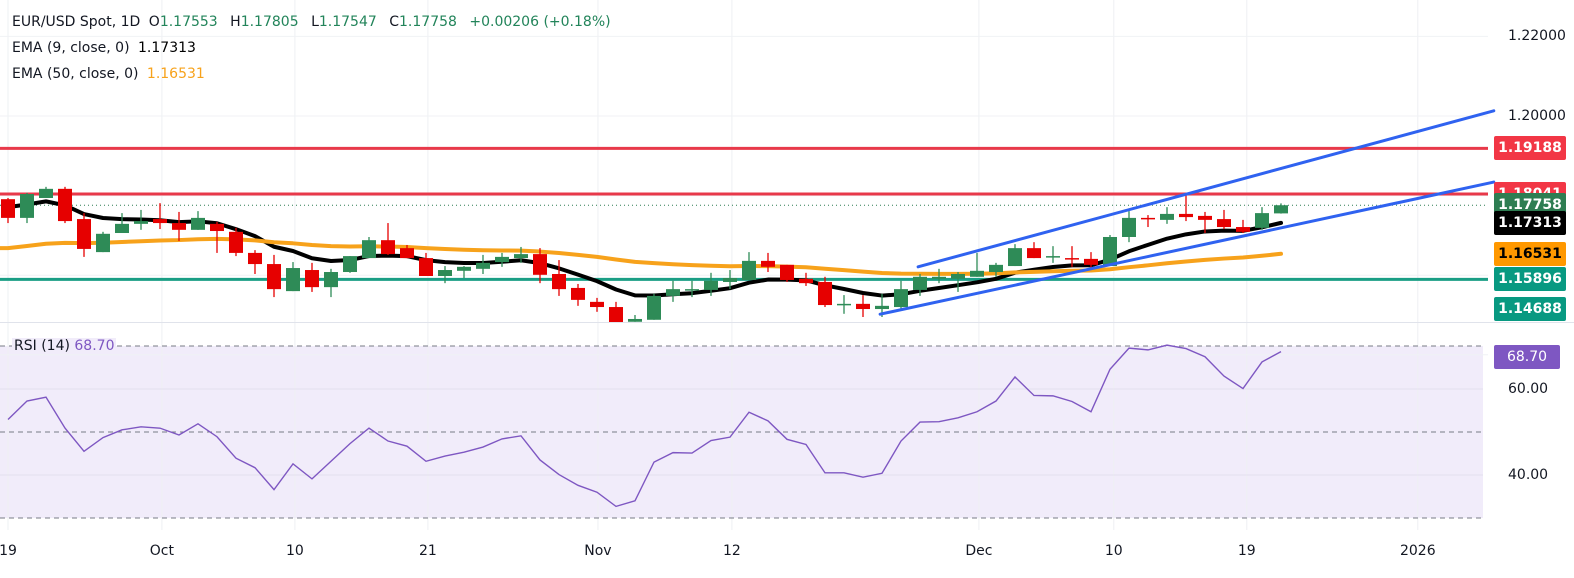 This screenshot has width=1574, height=578. Describe the element at coordinates (641, 256) in the screenshot. I see `ema-50-line` at that location.